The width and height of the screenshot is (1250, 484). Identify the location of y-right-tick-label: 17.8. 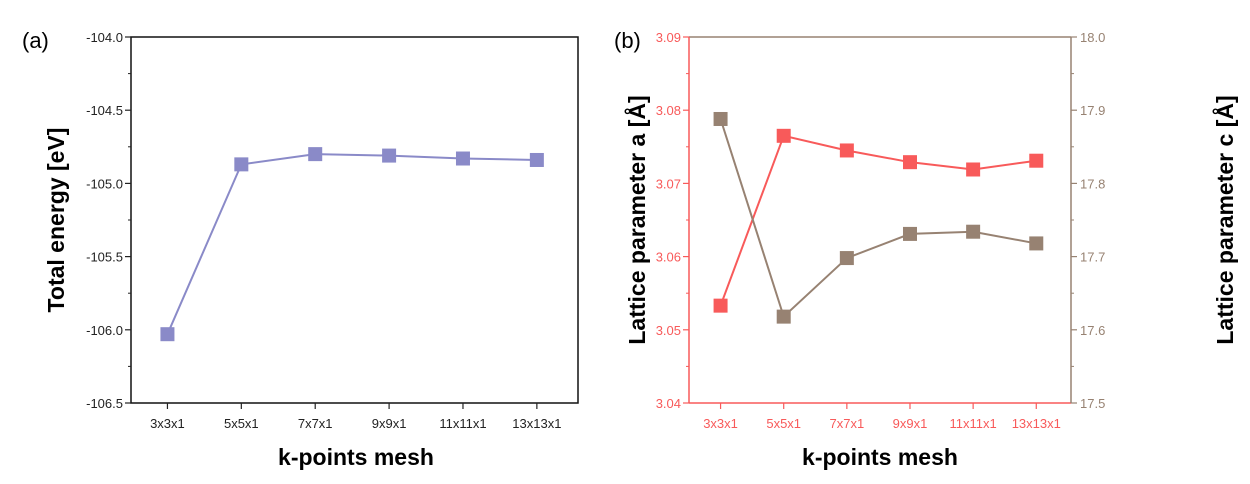
(1092, 183).